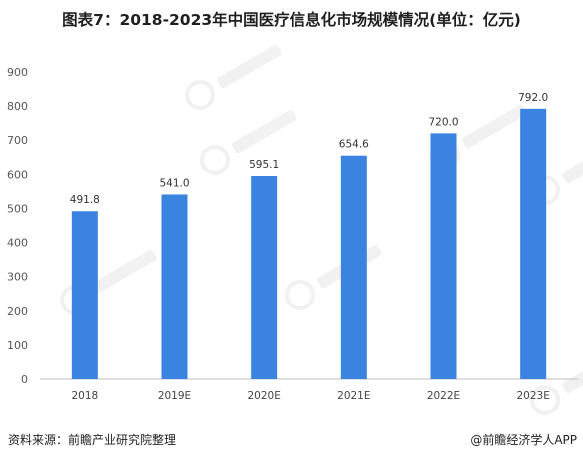 This screenshot has height=460, width=583. What do you see at coordinates (174, 396) in the screenshot?
I see `x-tick-label: 2019E` at bounding box center [174, 396].